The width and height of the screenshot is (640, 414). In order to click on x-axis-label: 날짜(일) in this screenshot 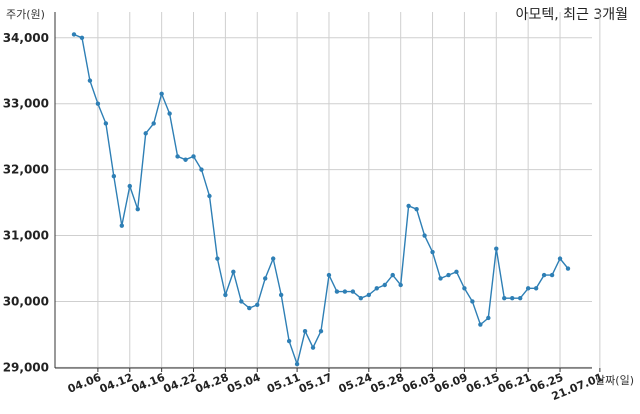, I will do `click(614, 380)`.